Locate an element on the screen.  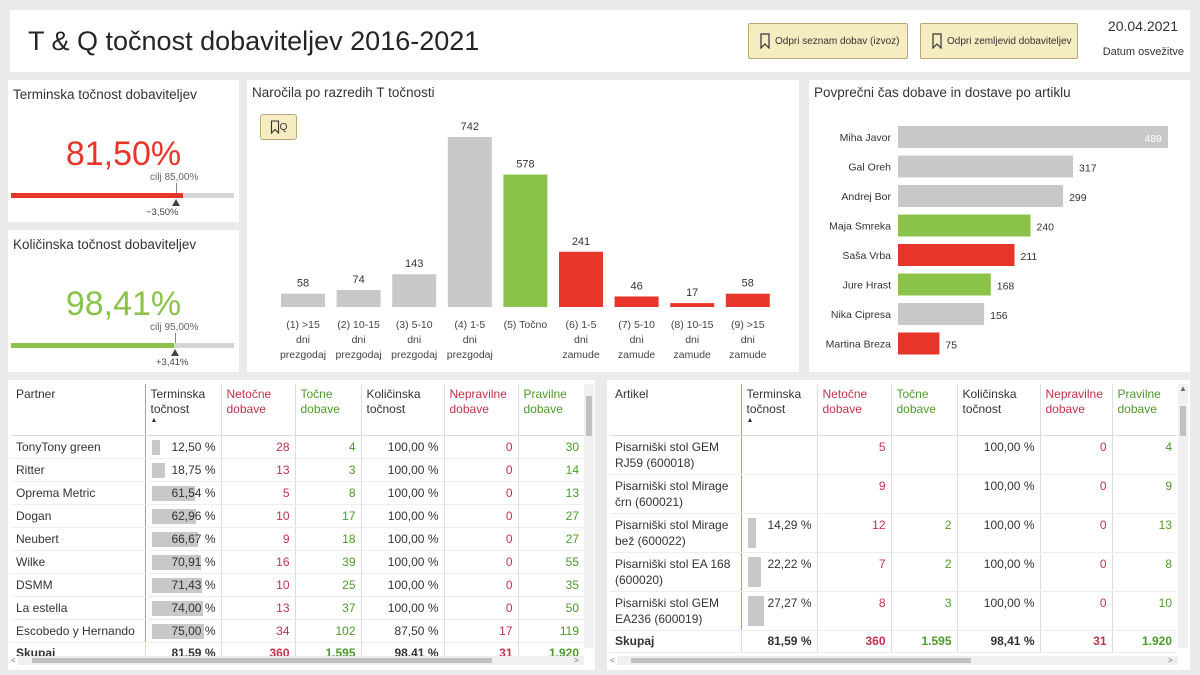
total-label: Skupaj is located at coordinates (675, 641).